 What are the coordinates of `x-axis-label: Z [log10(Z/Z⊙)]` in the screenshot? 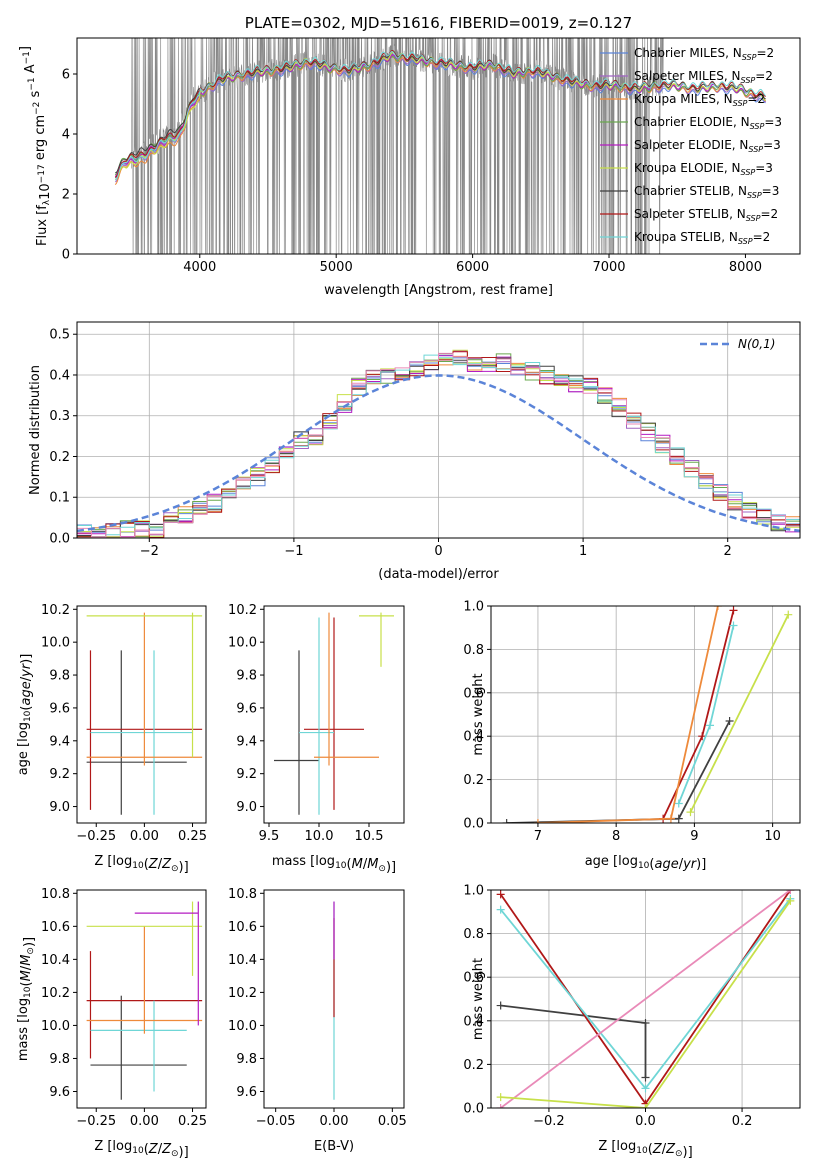 It's located at (141, 1149).